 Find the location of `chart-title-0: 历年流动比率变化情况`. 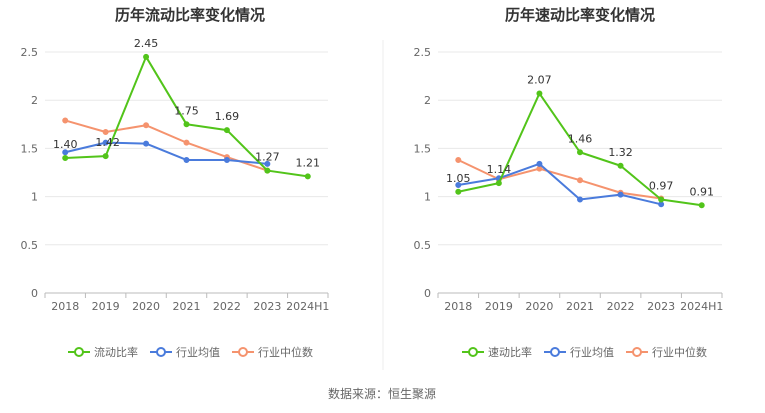

chart-title-0: 历年流动比率变化情况 is located at coordinates (190, 15).